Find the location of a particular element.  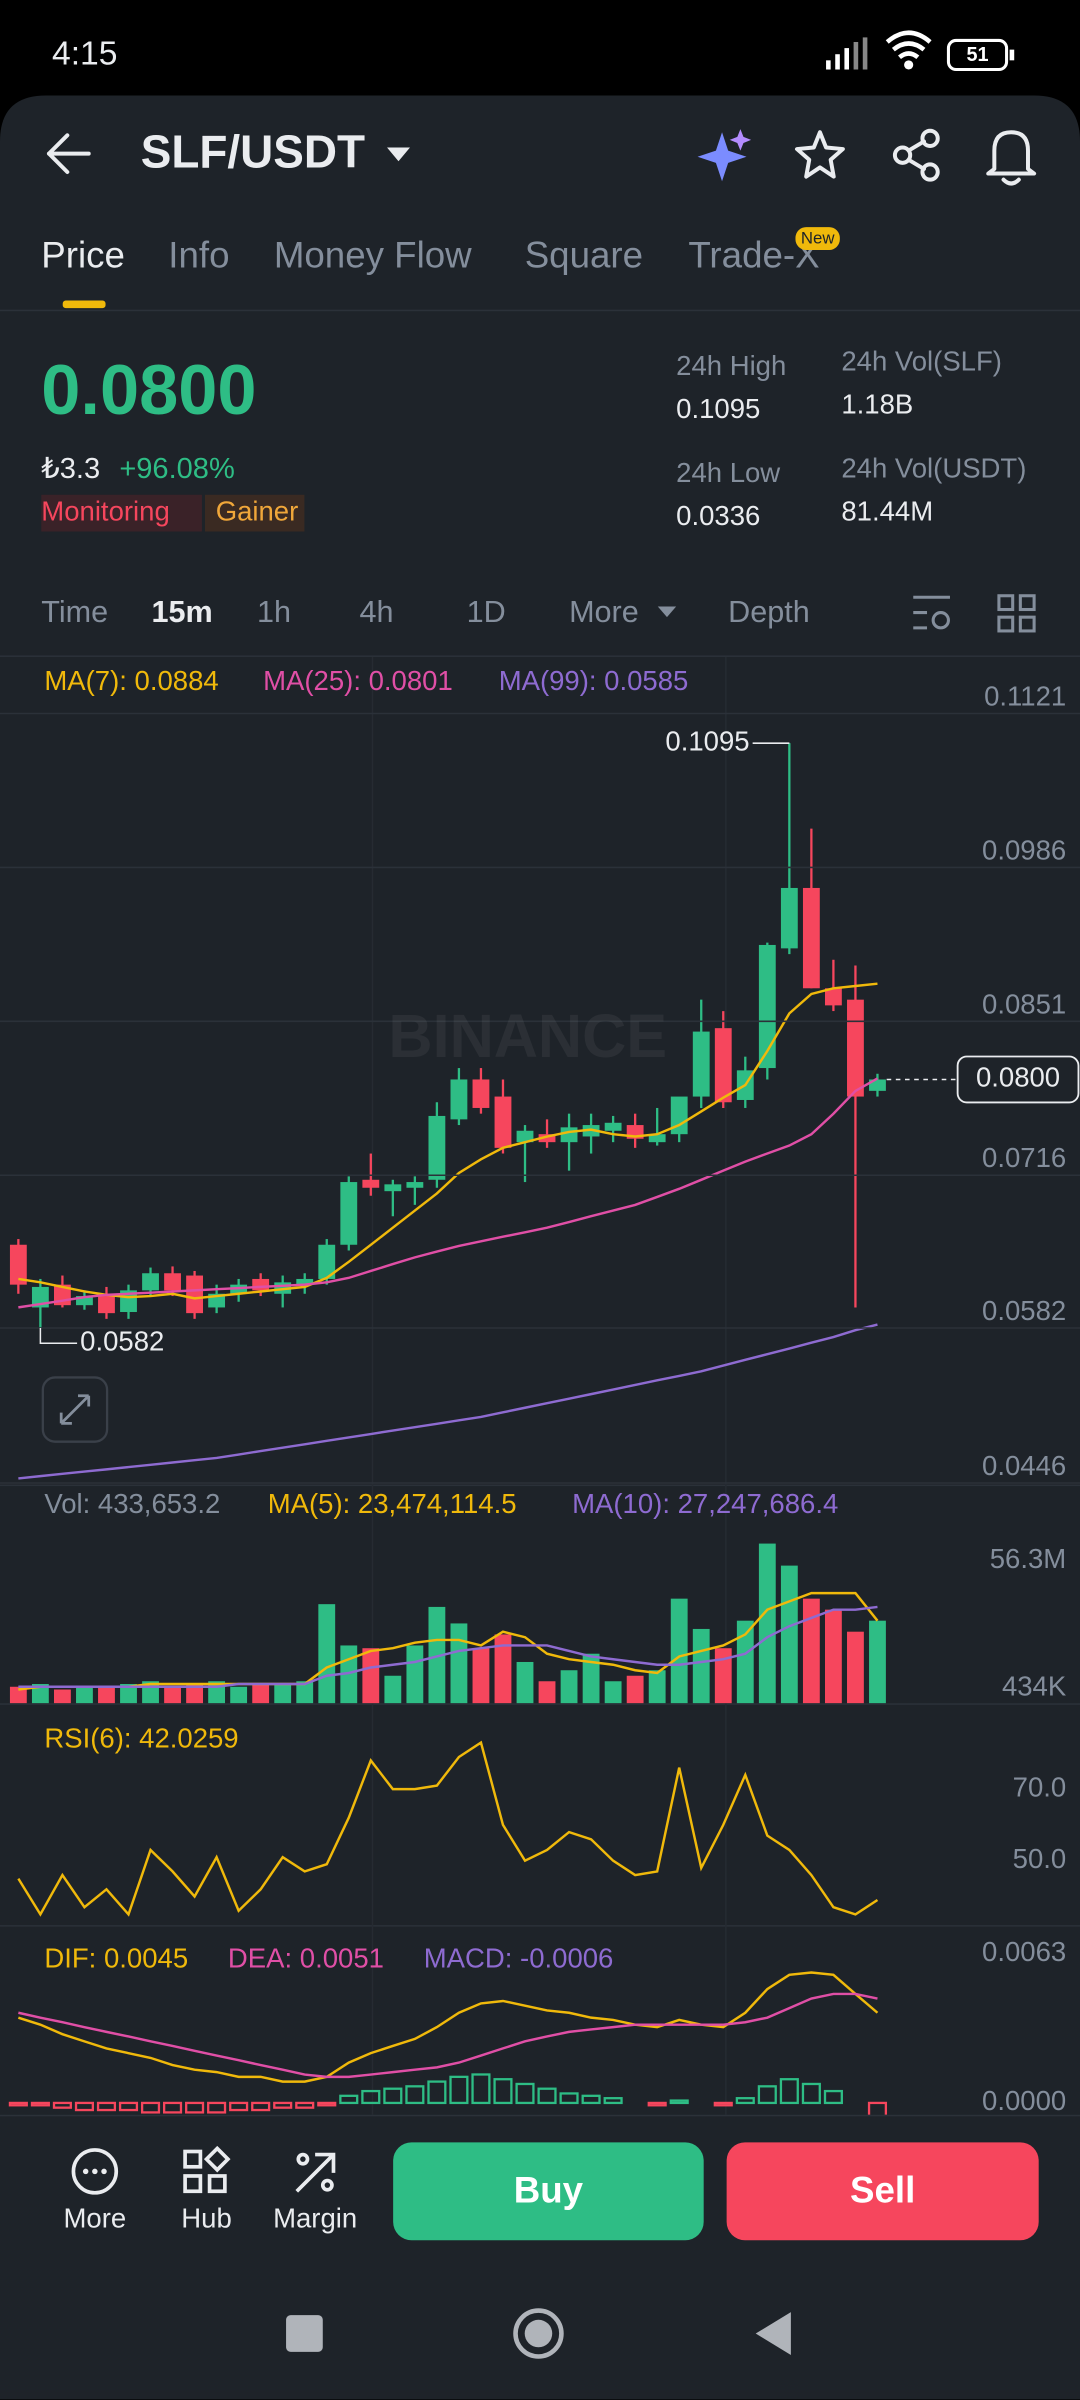

interval: More is located at coordinates (604, 612).